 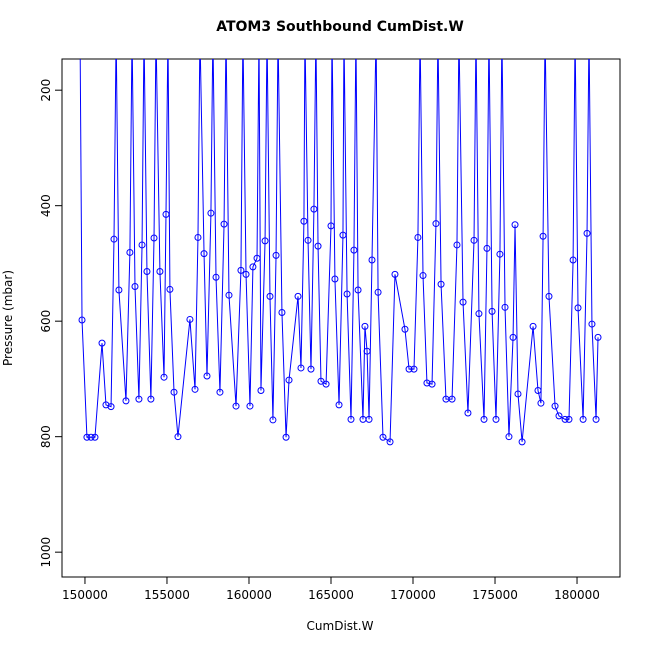 What do you see at coordinates (46, 552) in the screenshot?
I see `y-tick-label: 1000` at bounding box center [46, 552].